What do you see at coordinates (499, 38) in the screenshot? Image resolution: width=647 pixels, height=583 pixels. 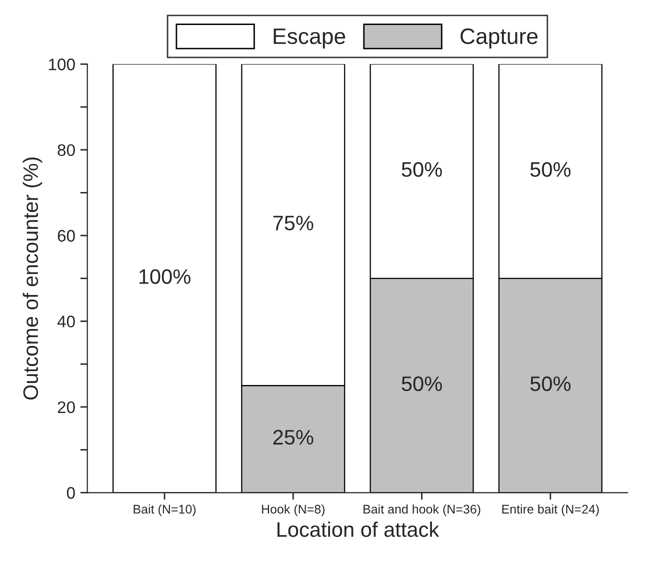 I see `legend-label: Capture` at bounding box center [499, 38].